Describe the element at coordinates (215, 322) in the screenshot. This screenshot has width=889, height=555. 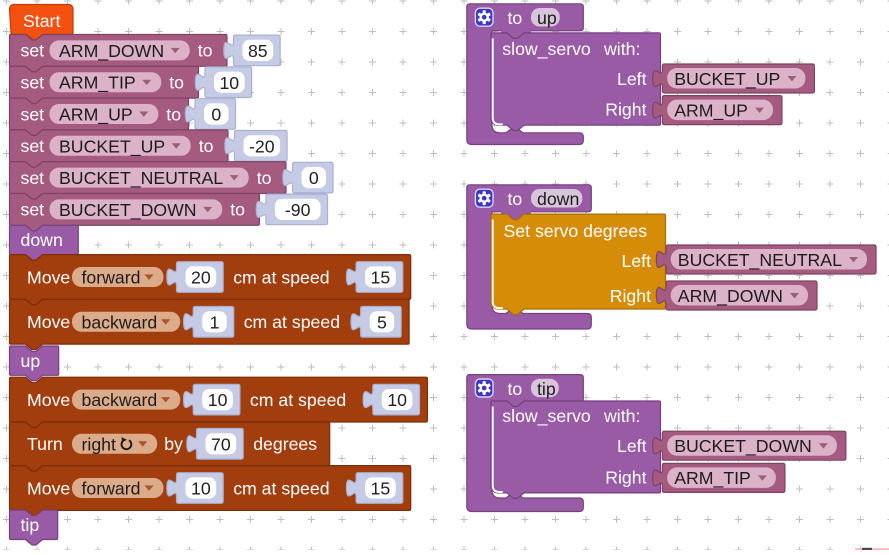
I see `svg-text: 1` at that location.